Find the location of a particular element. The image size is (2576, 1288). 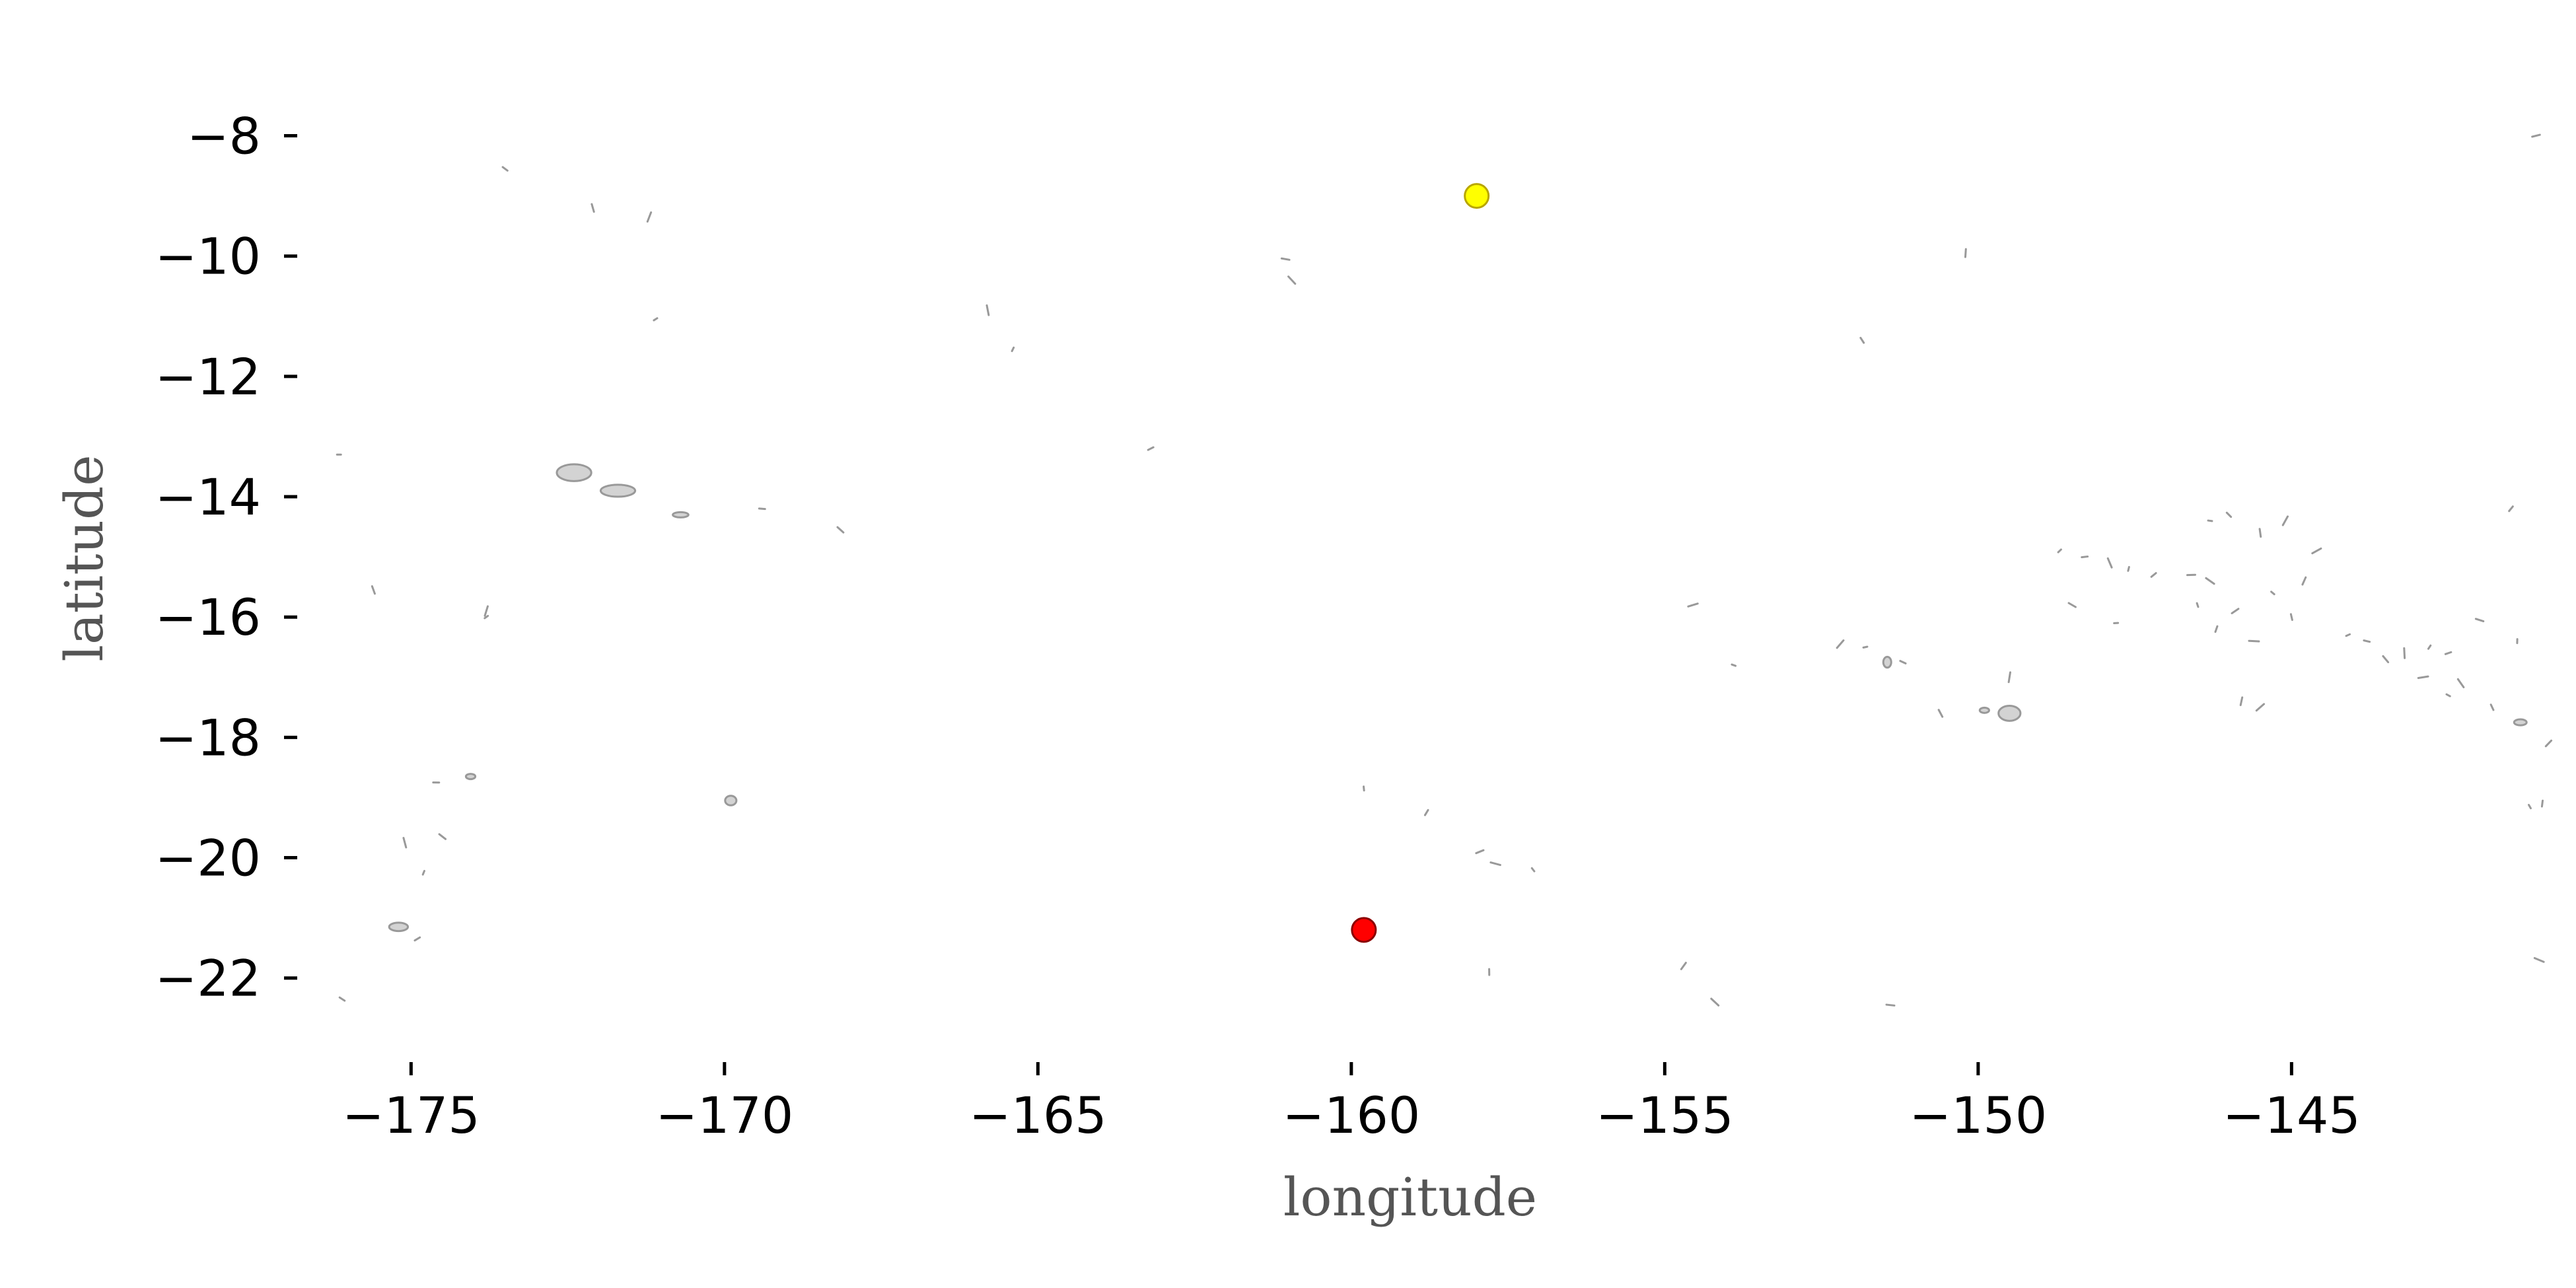

y-tick-label: −20 is located at coordinates (208, 859).